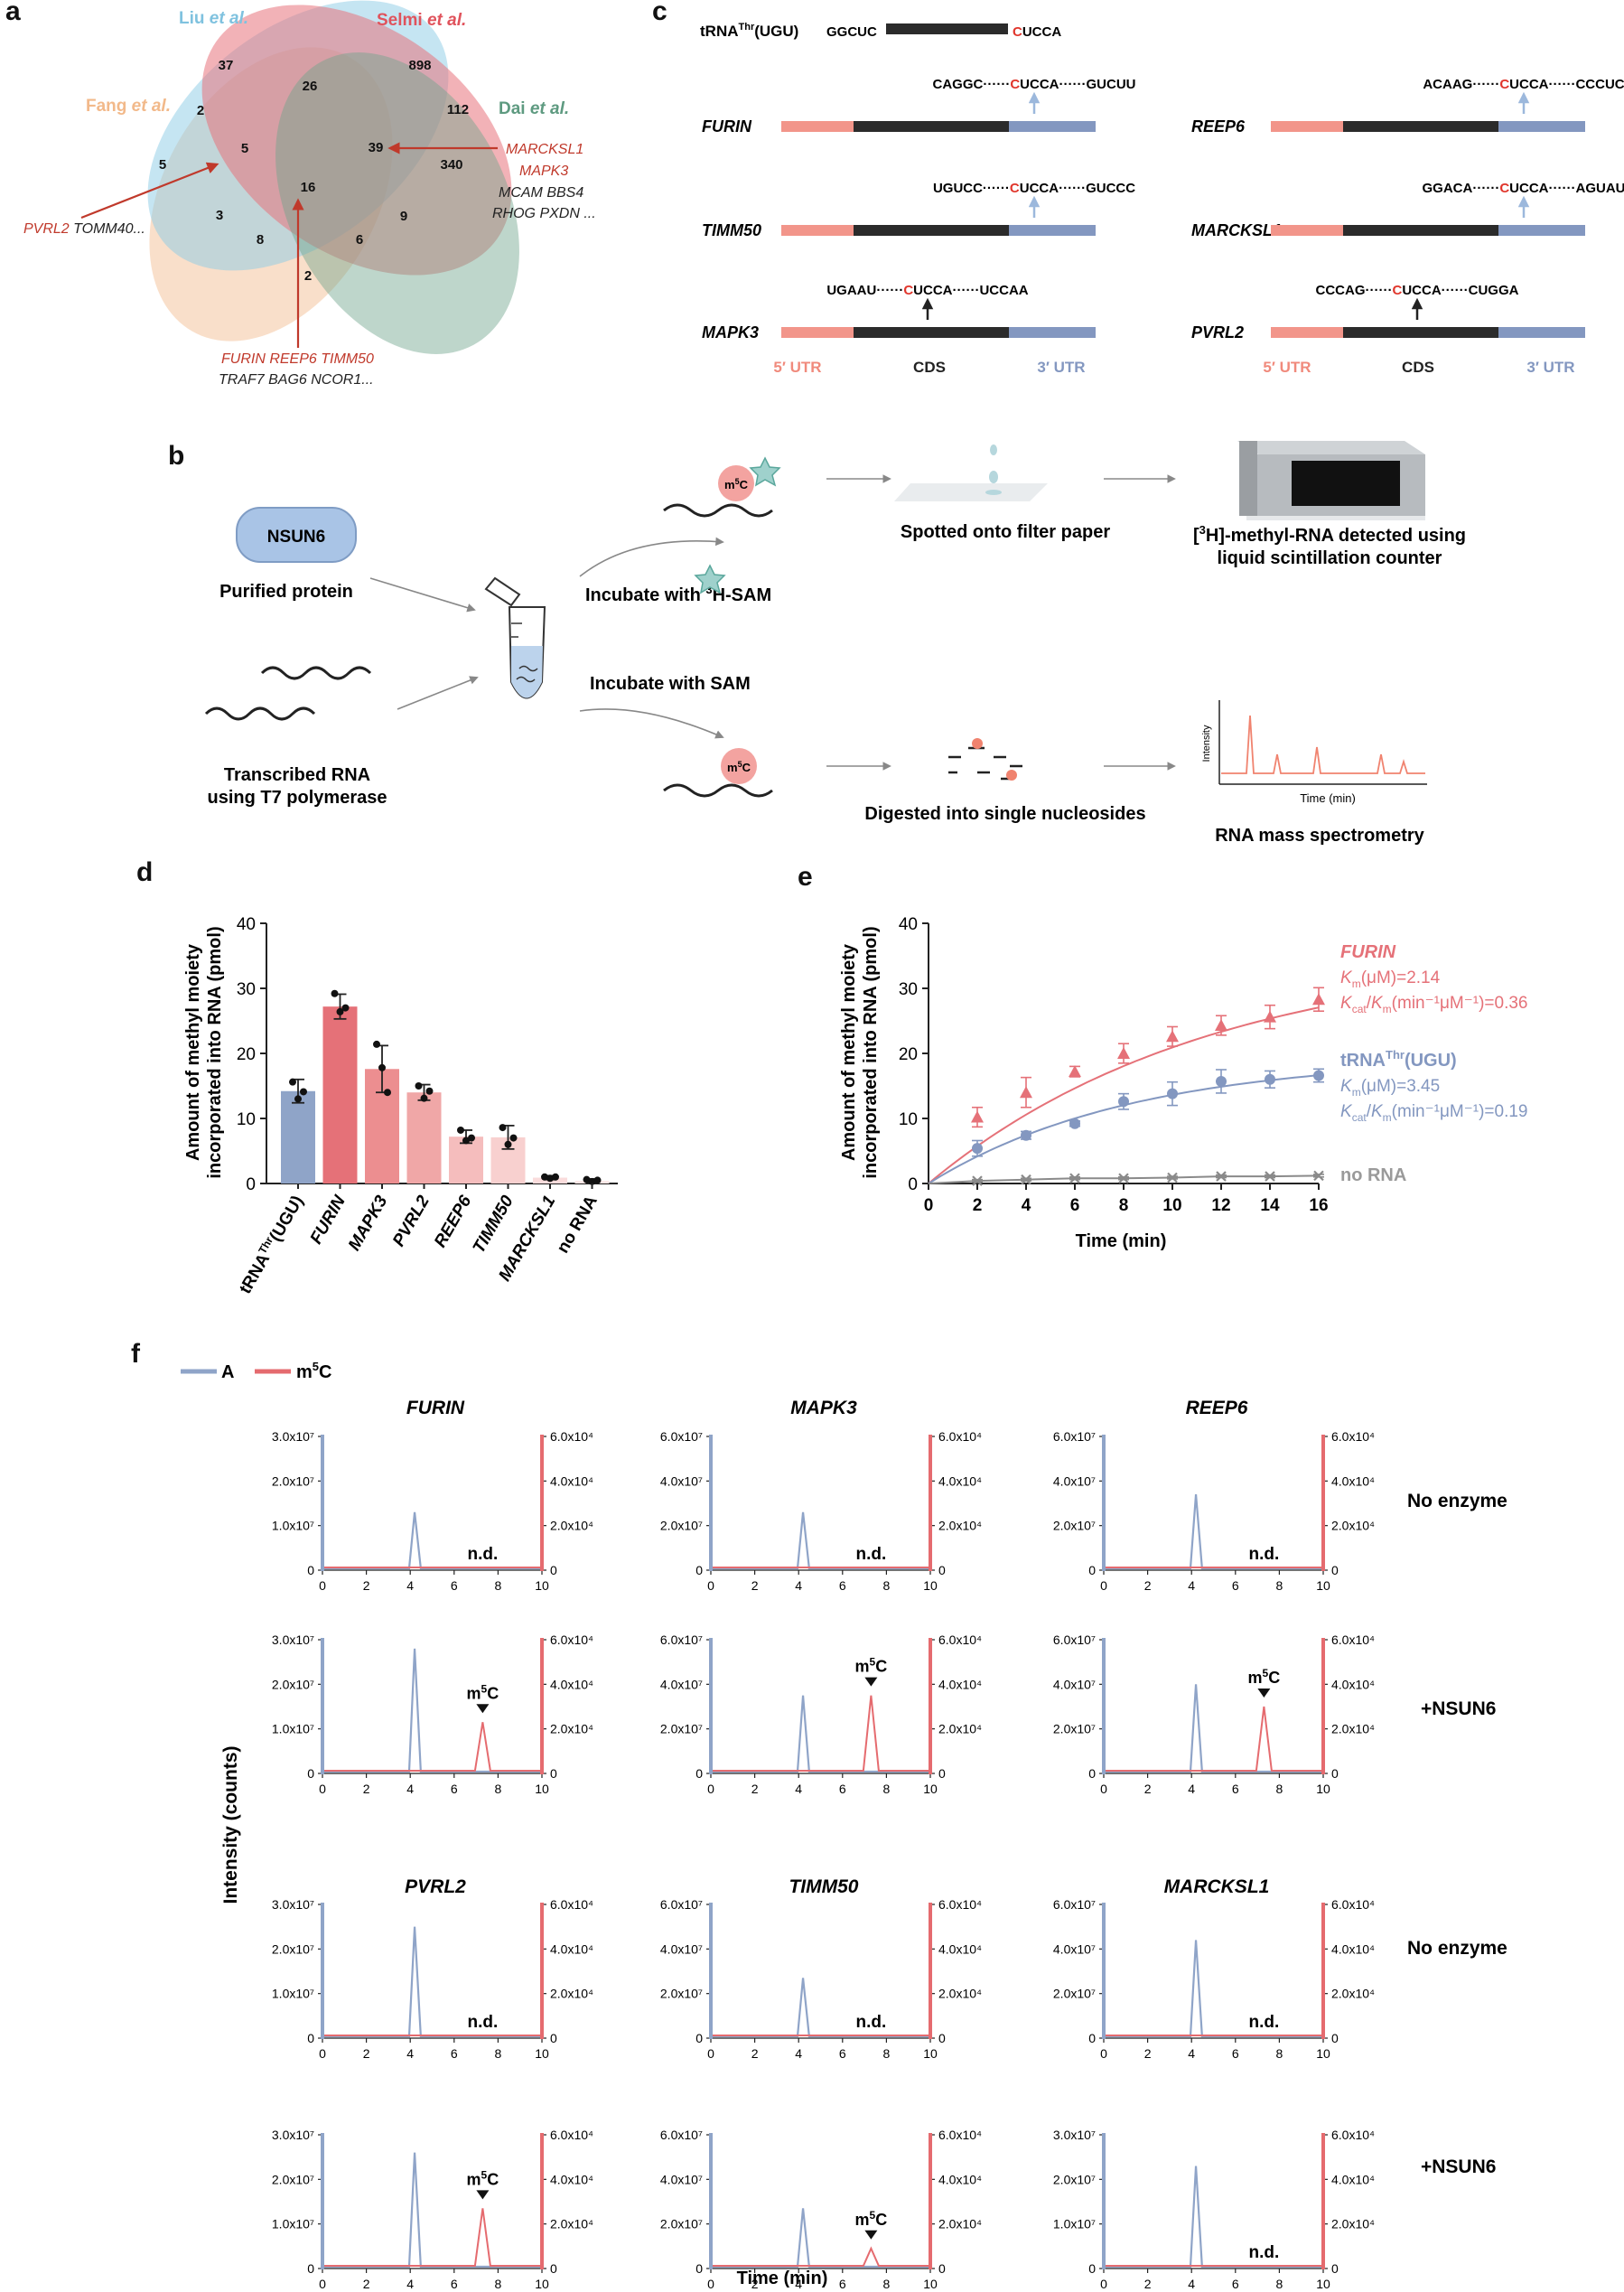 The height and width of the screenshot is (2292, 1624). Describe the element at coordinates (499, 2053) in the screenshot. I see `x-tick-label: 8` at that location.